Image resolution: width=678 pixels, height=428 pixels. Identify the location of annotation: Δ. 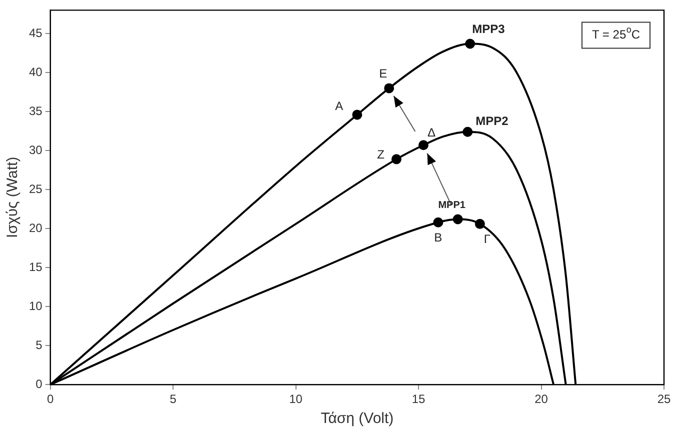
(431, 132).